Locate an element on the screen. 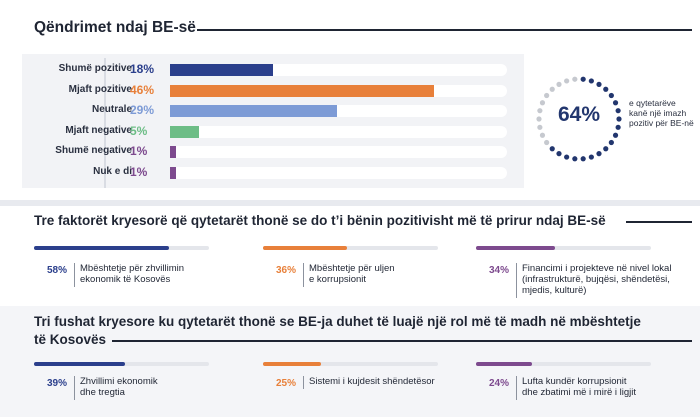  item-text-line: dhe zbatimi më i mirë i ligjit is located at coordinates (579, 392).